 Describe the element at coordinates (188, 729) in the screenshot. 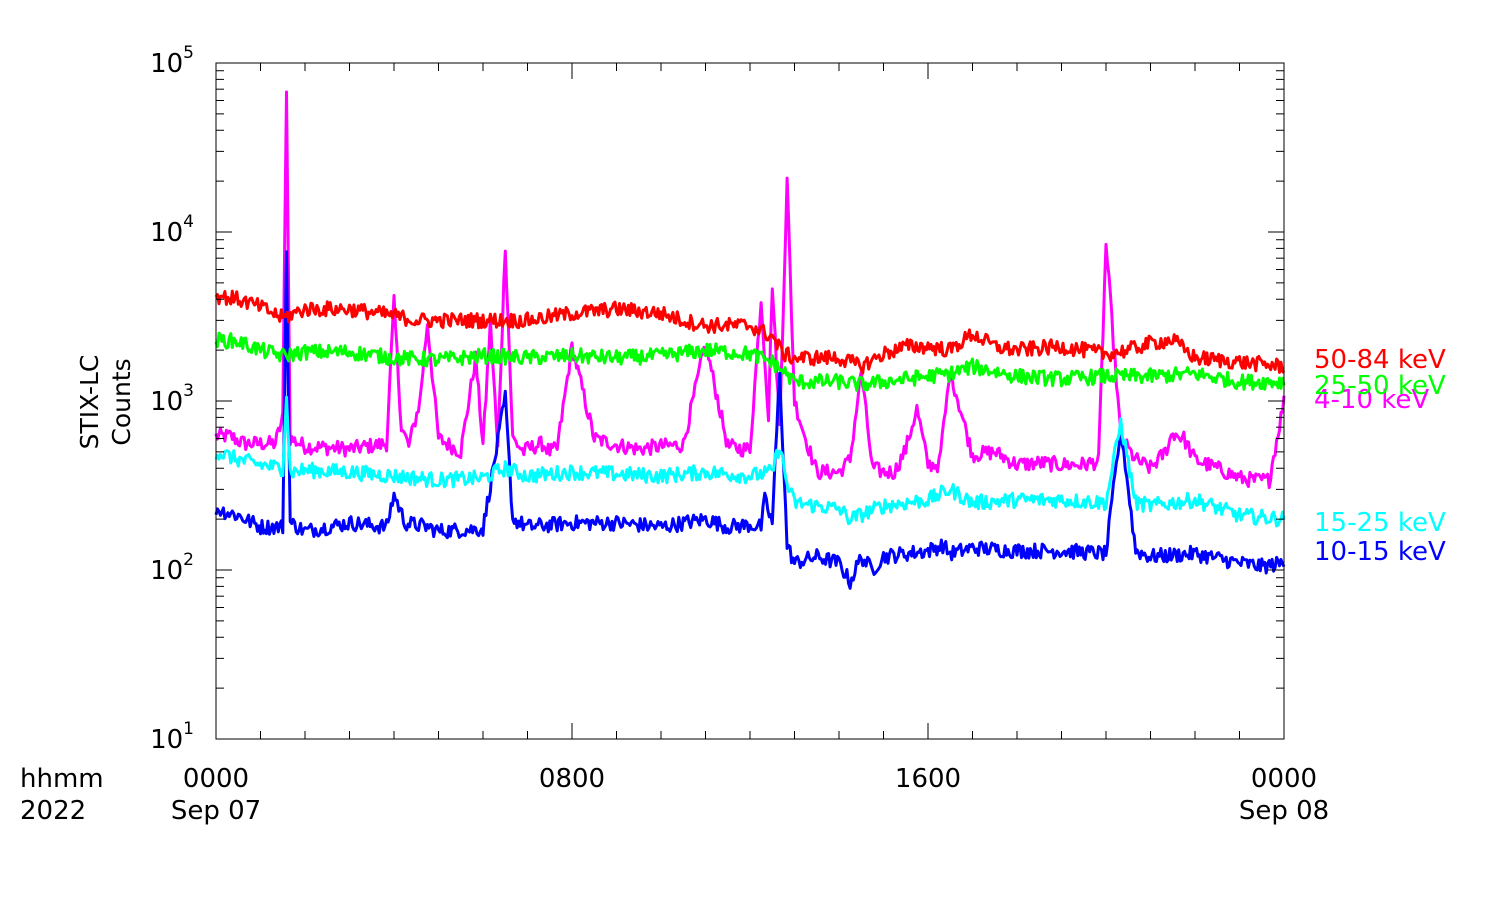

I see `y-tick-exponent: 1` at that location.